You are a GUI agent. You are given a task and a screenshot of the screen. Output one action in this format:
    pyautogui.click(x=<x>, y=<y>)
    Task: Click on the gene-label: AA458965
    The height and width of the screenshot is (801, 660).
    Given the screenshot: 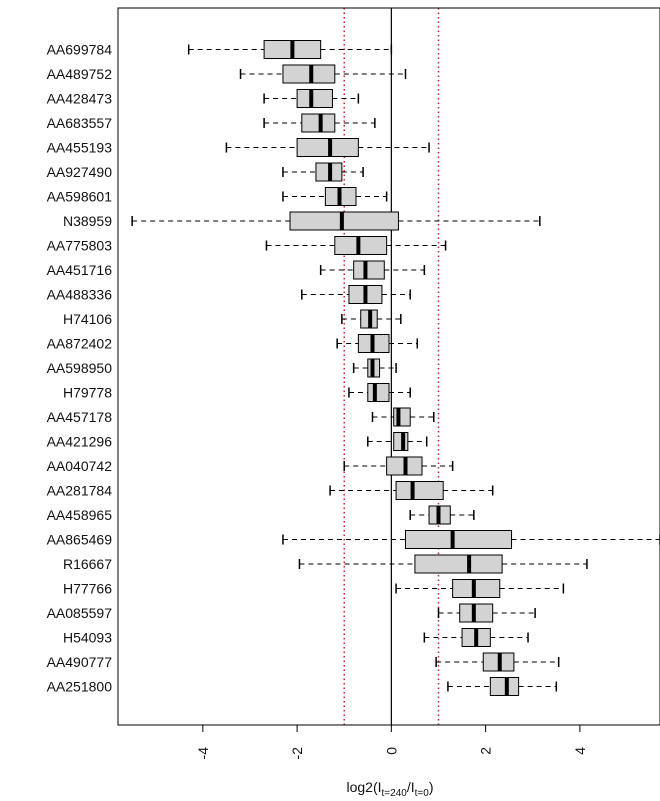 What is the action you would take?
    pyautogui.click(x=80, y=515)
    